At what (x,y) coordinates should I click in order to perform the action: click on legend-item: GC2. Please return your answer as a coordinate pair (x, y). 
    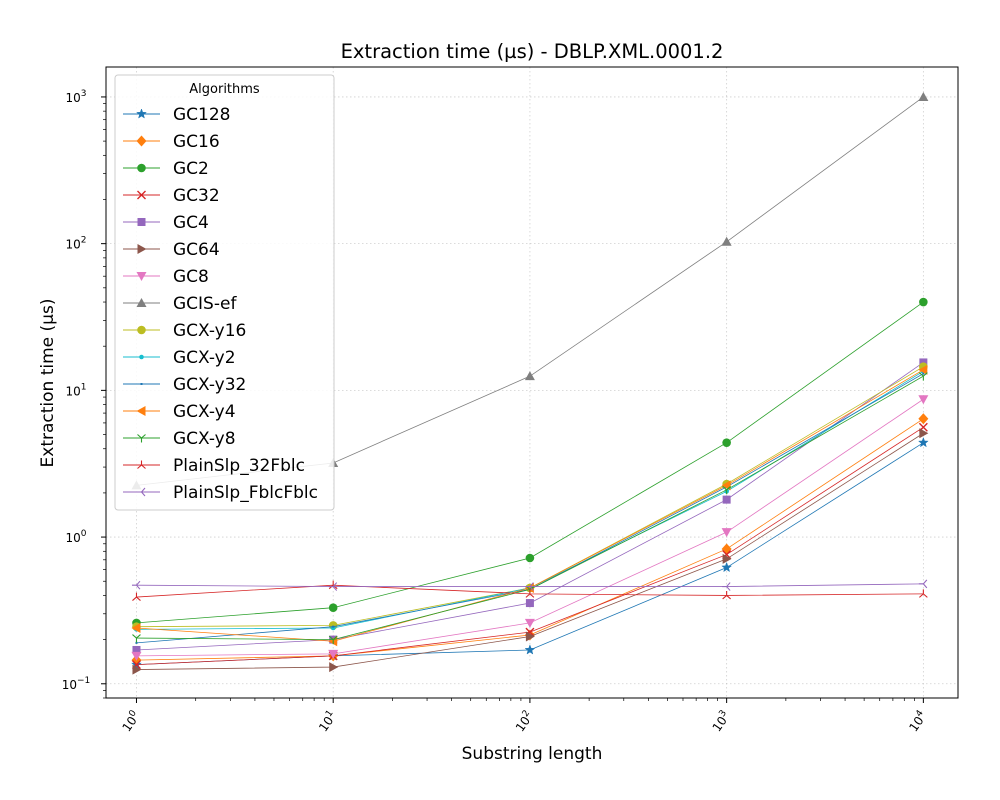
    Looking at the image, I should click on (166, 169).